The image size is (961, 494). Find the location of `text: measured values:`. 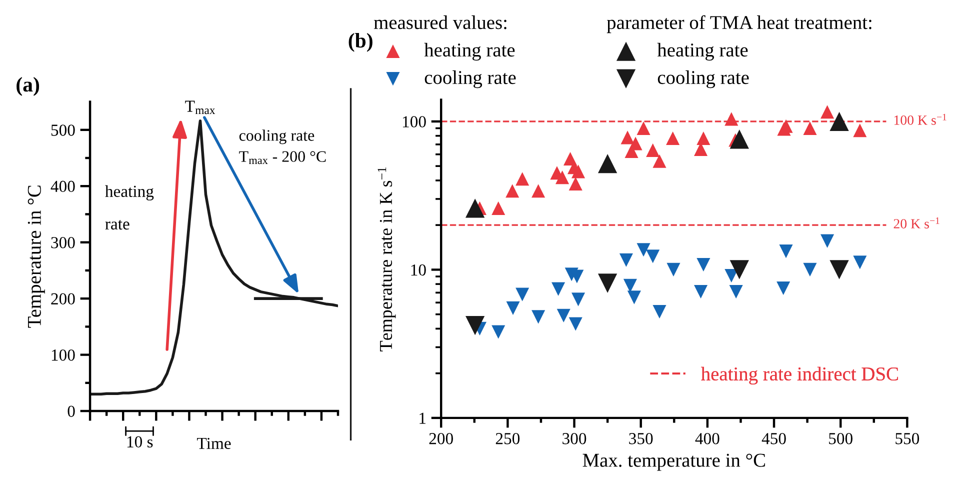

text: measured values: is located at coordinates (440, 22).